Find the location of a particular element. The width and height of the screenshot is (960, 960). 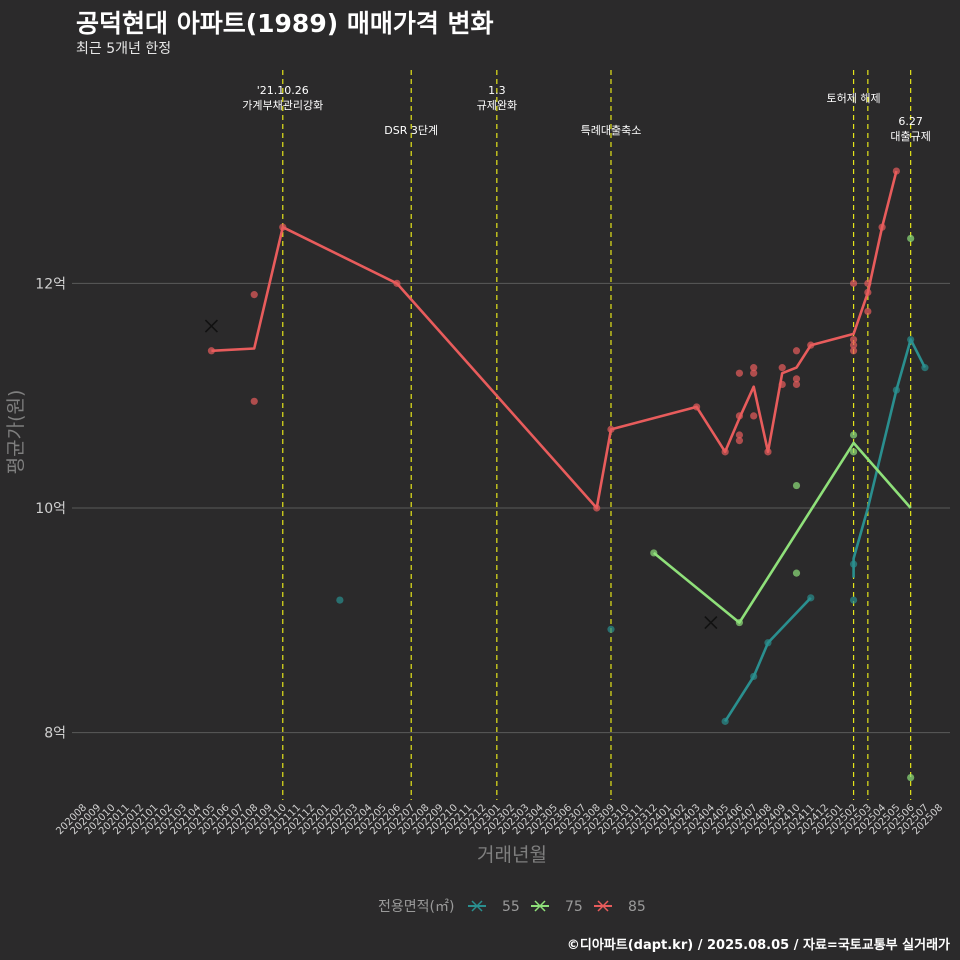

event-label: 6.27 is located at coordinates (910, 121).